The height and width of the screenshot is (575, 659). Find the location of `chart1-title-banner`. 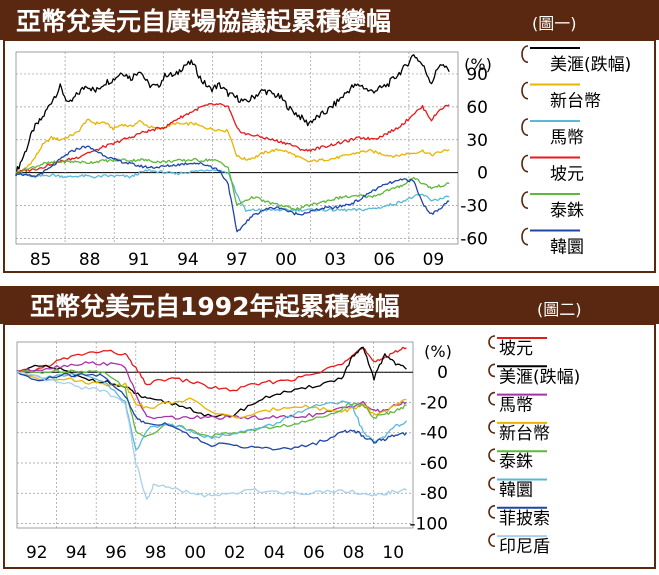

chart1-title-banner is located at coordinates (329, 20).